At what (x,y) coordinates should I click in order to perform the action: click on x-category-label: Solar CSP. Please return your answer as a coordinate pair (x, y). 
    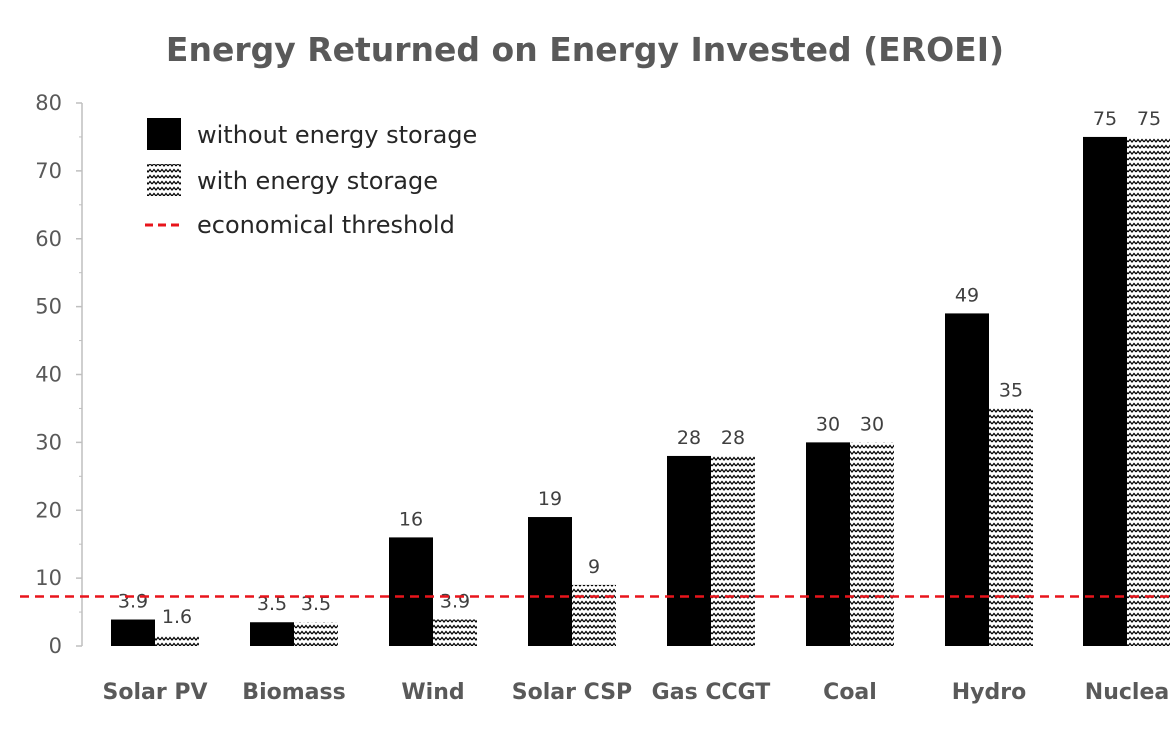
    Looking at the image, I should click on (572, 692).